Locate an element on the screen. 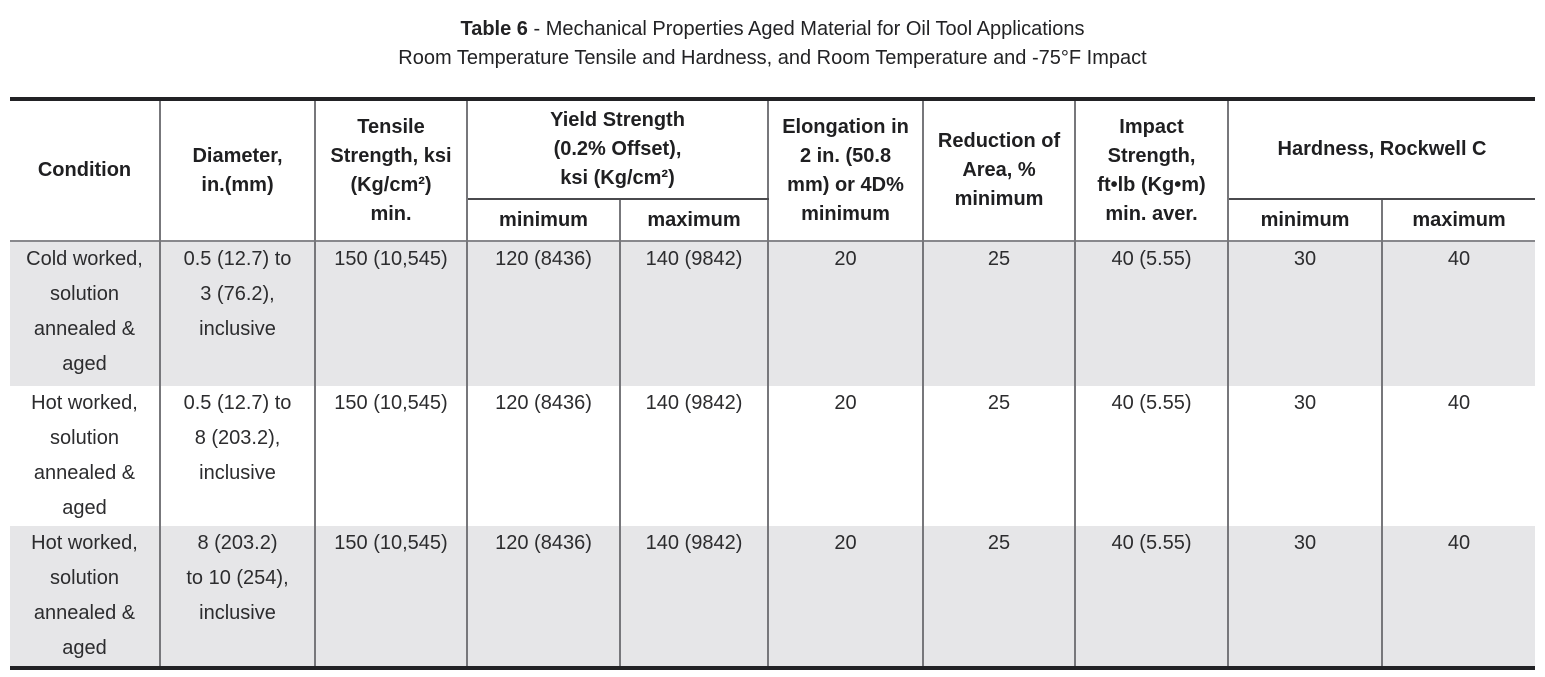 The width and height of the screenshot is (1545, 677). col-header-tensile-strength: Tensile Strength, ksi (Kg/cm²) min. is located at coordinates (391, 170).